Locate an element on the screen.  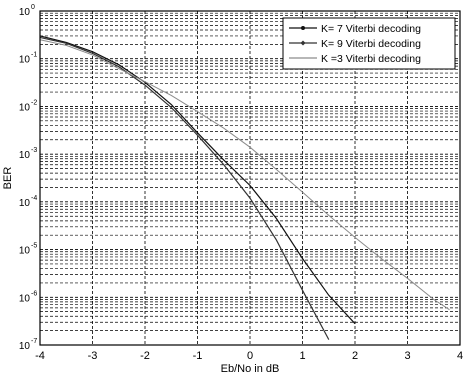
legend-entry-label: K= 9 Viterbi decoding is located at coordinates (371, 44).